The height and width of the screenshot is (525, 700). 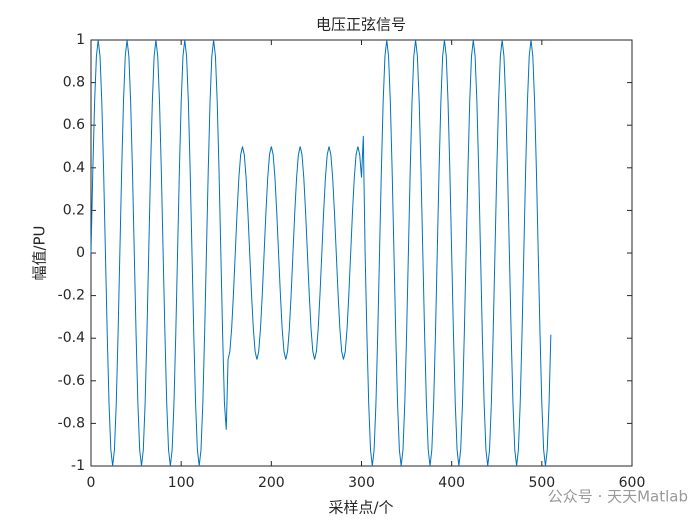 What do you see at coordinates (541, 483) in the screenshot?
I see `x-tick-label: 500` at bounding box center [541, 483].